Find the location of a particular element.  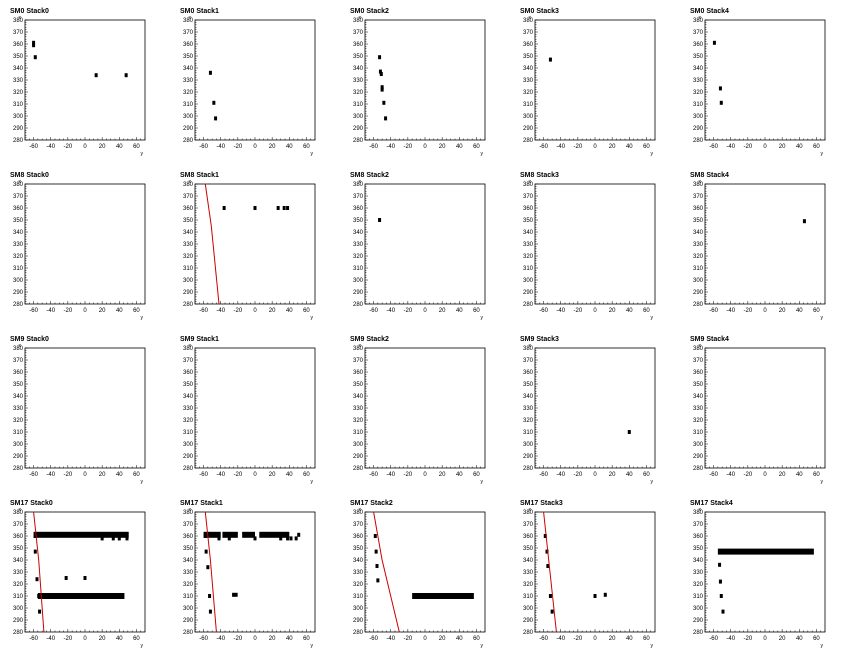

track-line is located at coordinates (386, 572).